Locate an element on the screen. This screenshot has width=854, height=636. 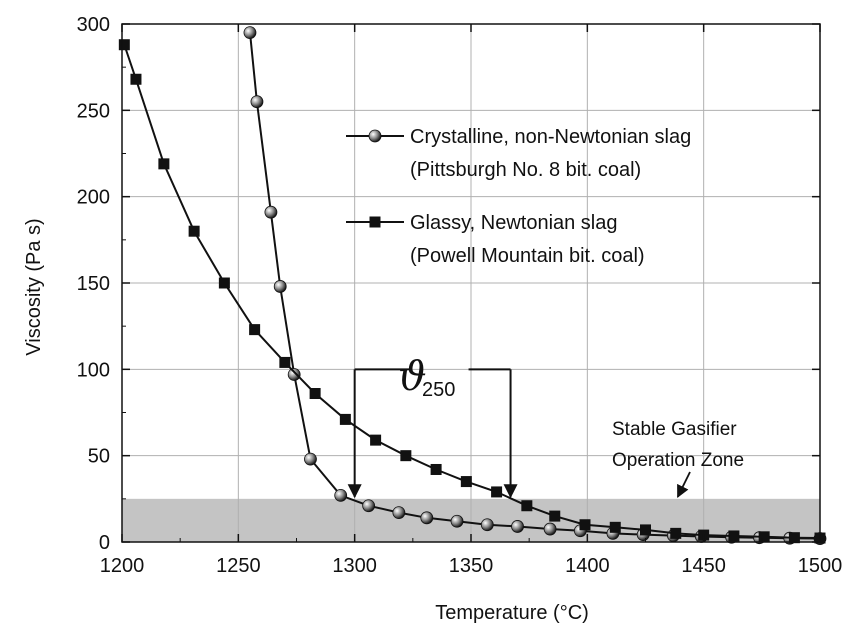
x-tick-label-1250: 1250 is located at coordinates (238, 566).